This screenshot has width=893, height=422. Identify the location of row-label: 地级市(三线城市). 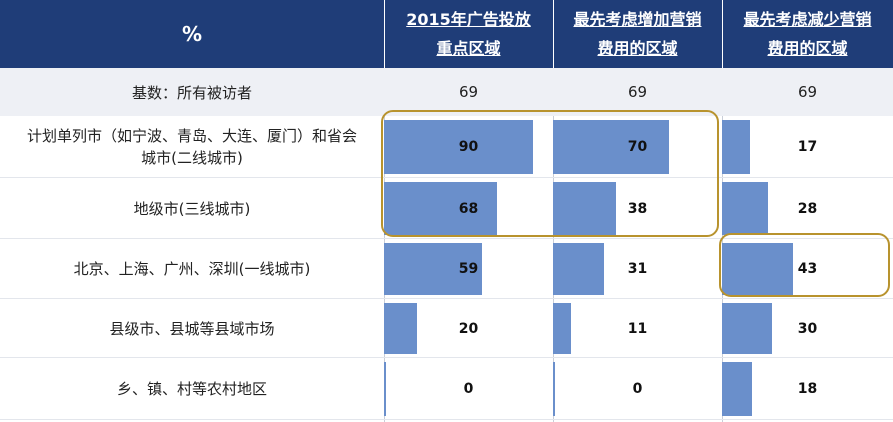
(192, 208).